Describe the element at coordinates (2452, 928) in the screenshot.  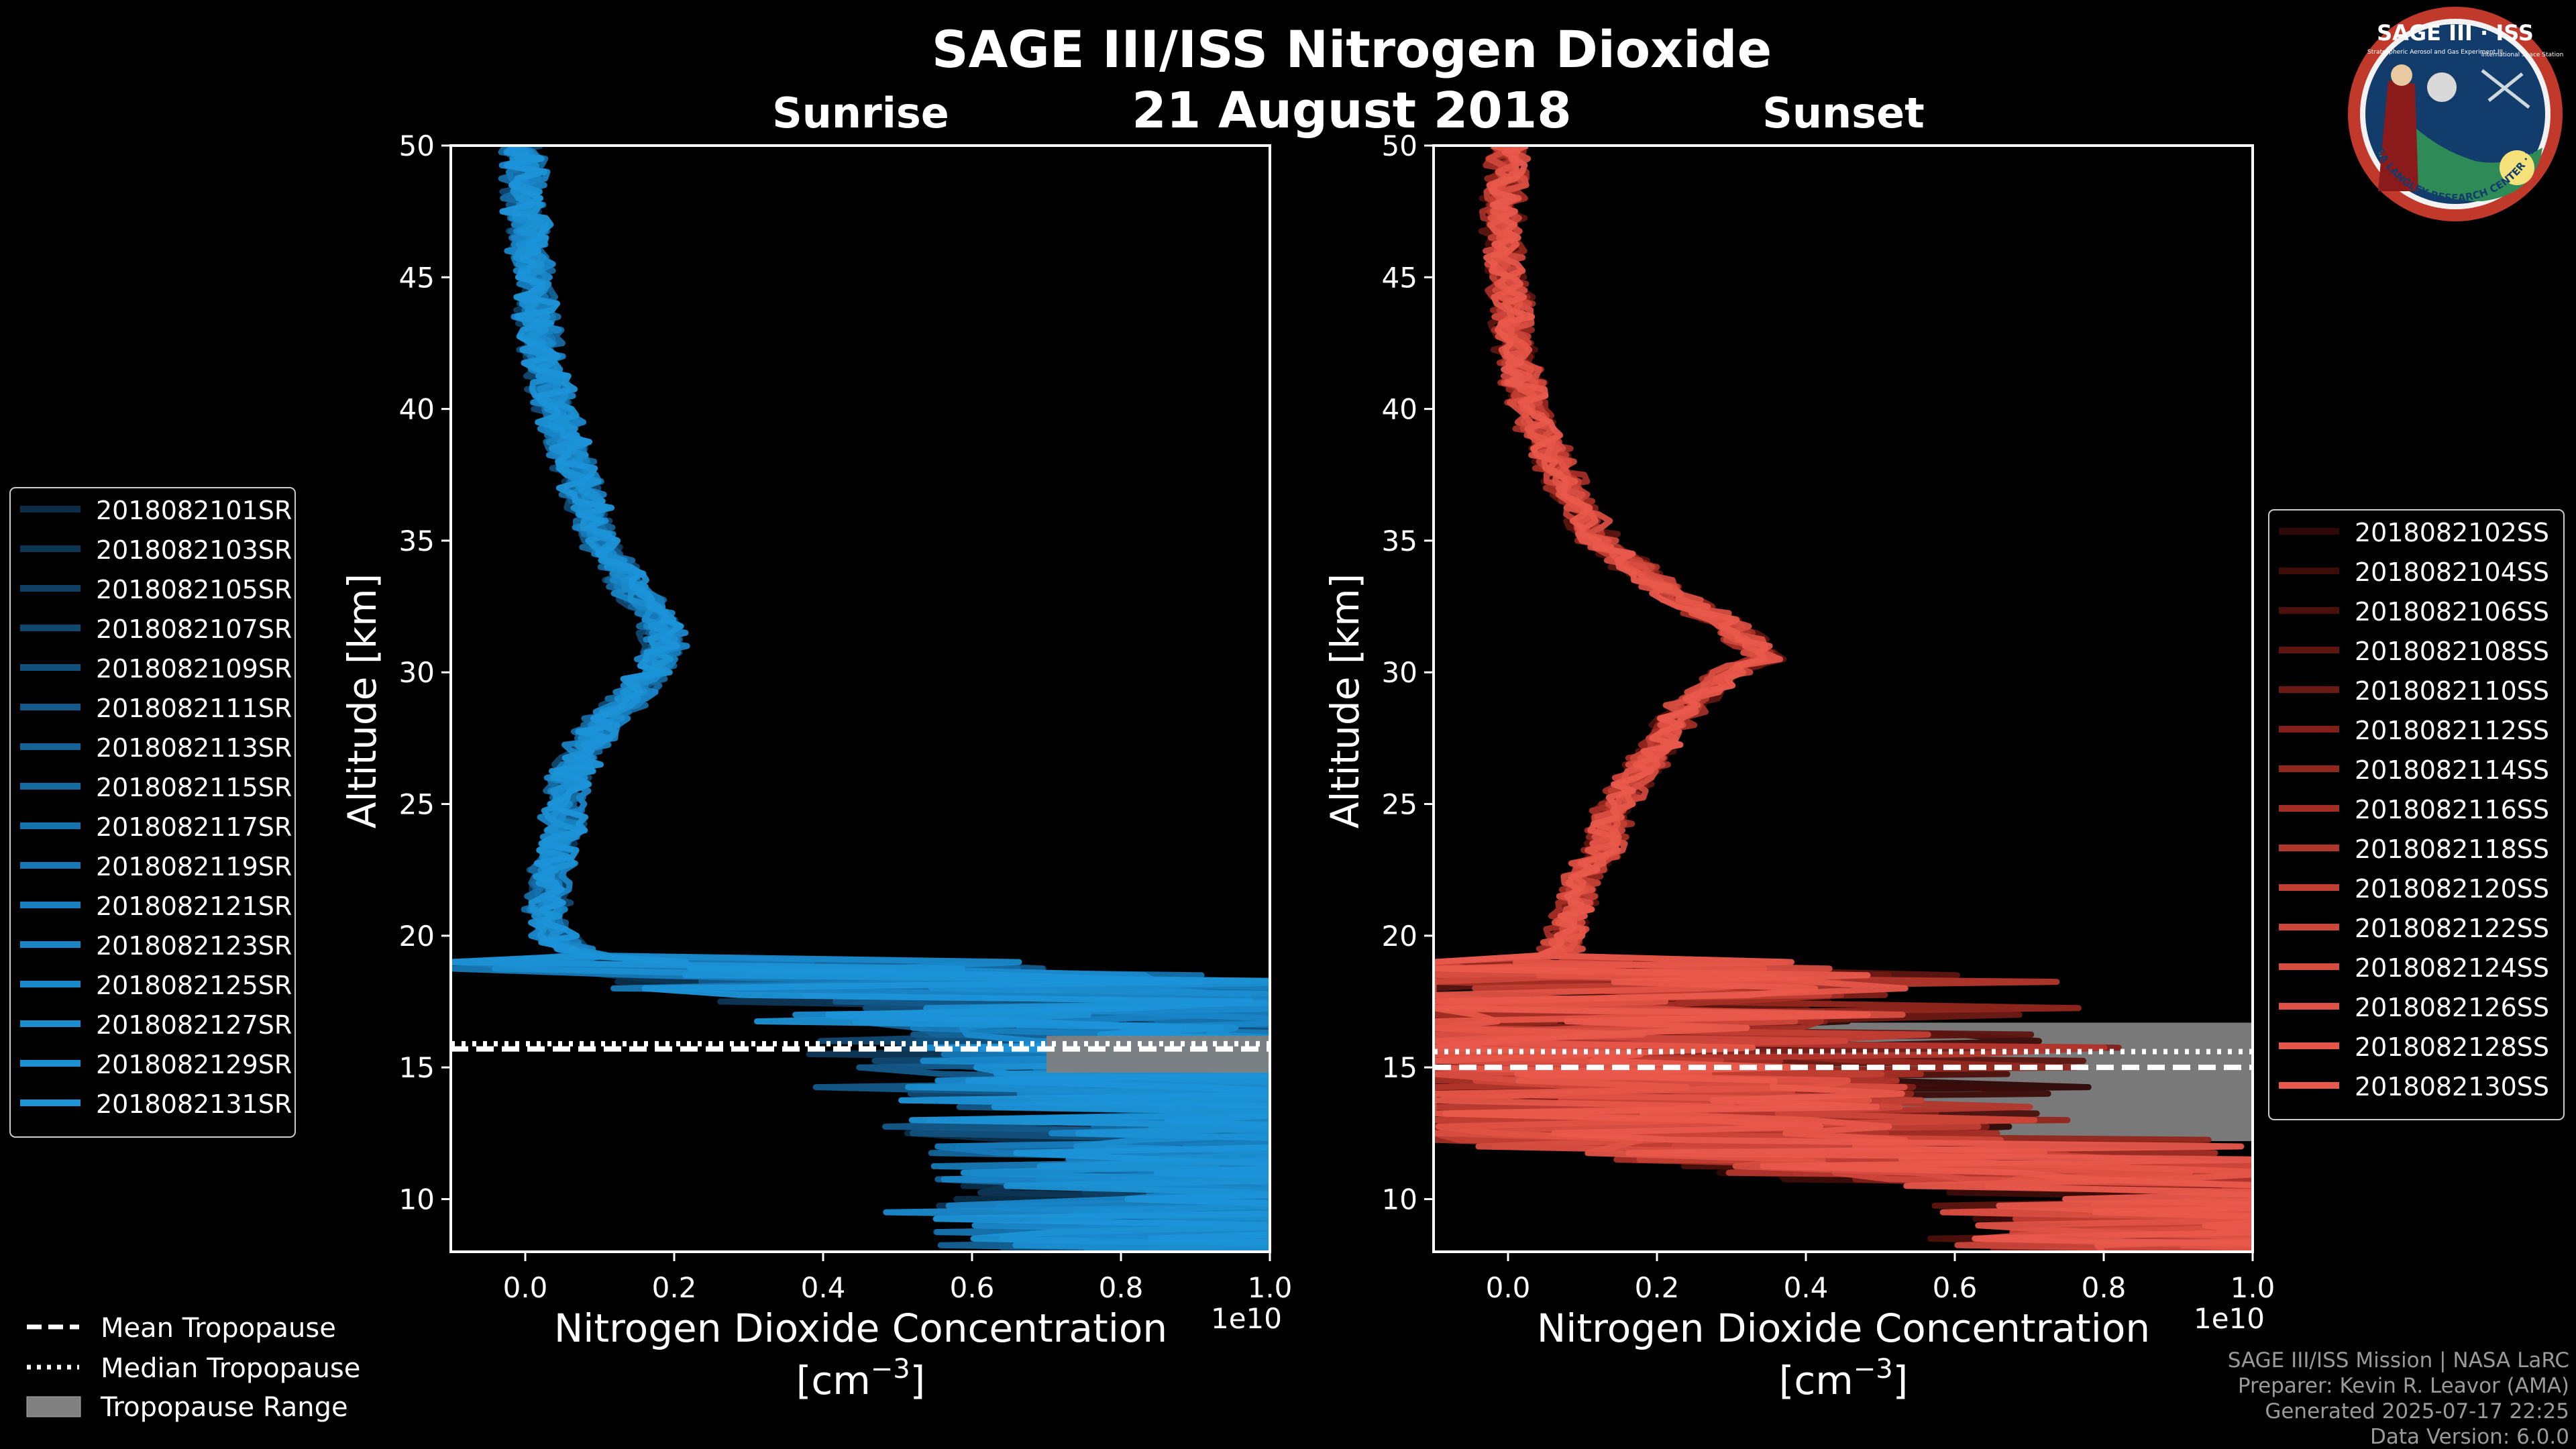
I see `legend-entry: 2018082122SS` at that location.